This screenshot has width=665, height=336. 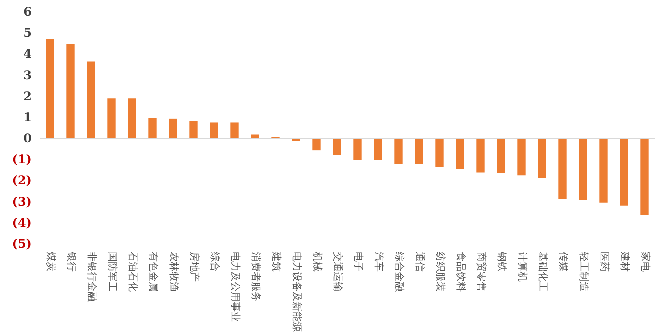 What do you see at coordinates (440, 272) in the screenshot?
I see `x-tick-label: 纺织服装` at bounding box center [440, 272].